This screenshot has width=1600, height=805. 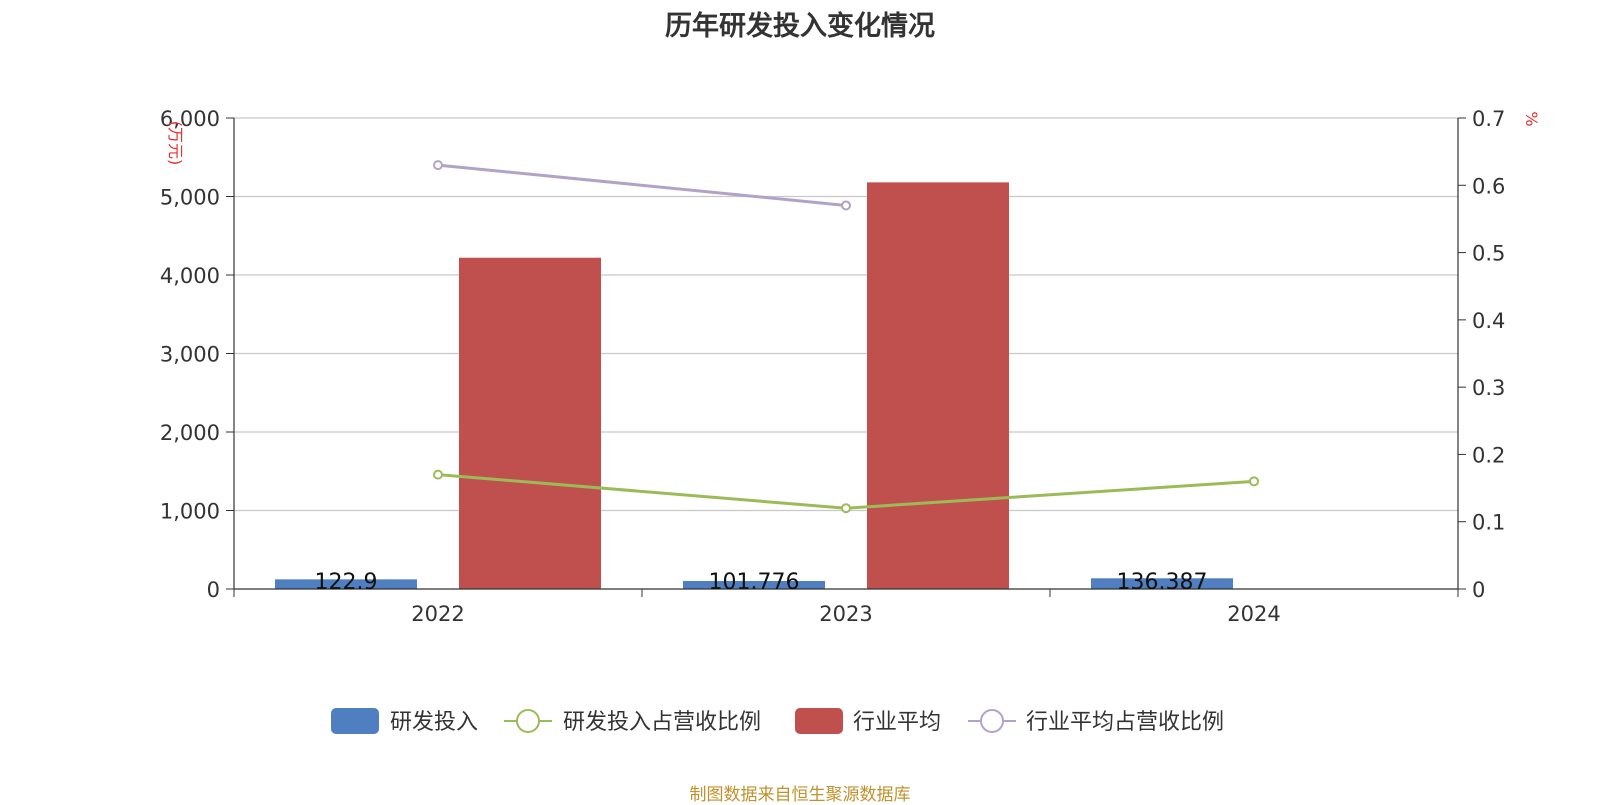 I want to click on legend-industry-ratio-label: 行业平均占营收比例, so click(x=1125, y=722).